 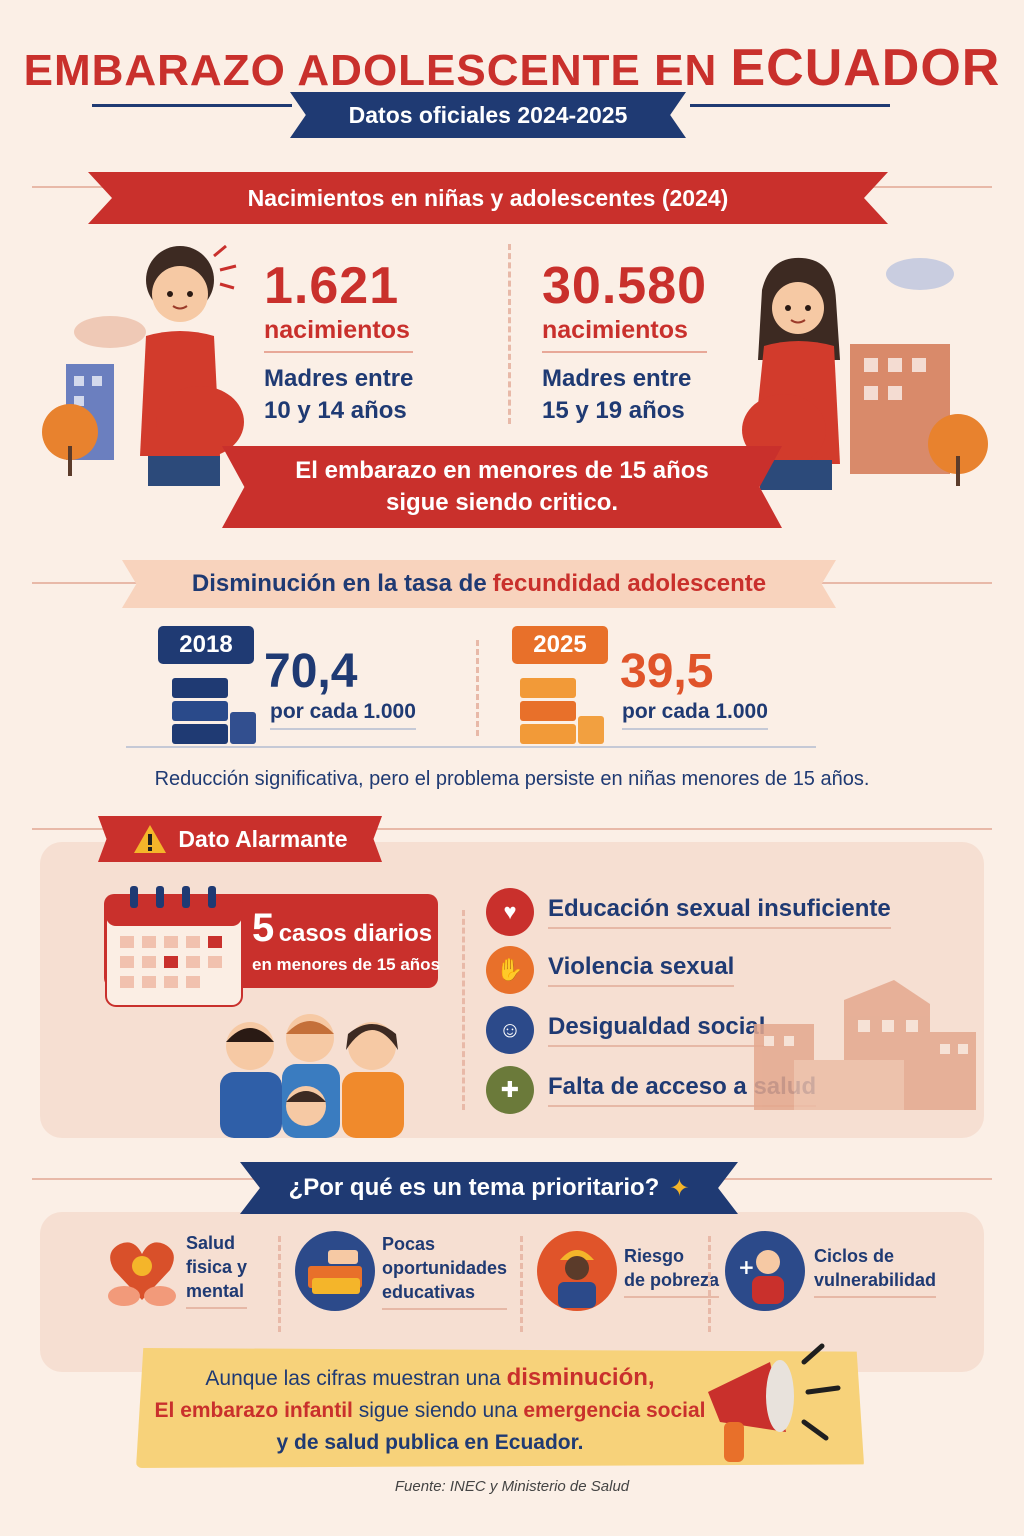 I want to click on births-10-14-desc: Madres entre, so click(x=339, y=378).